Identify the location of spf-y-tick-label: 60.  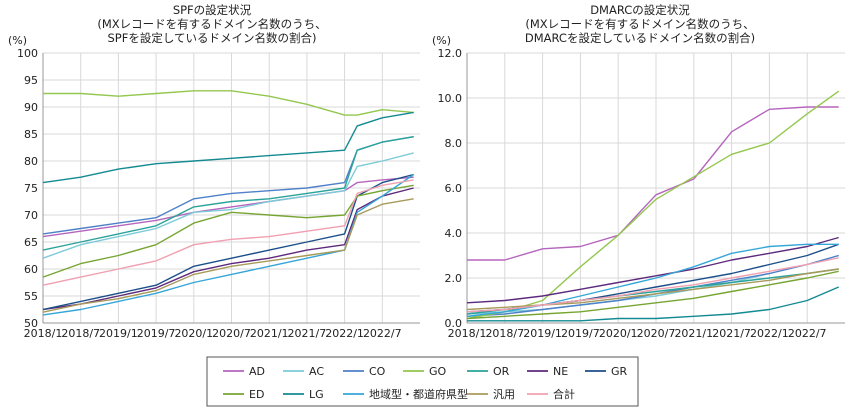
(31, 269).